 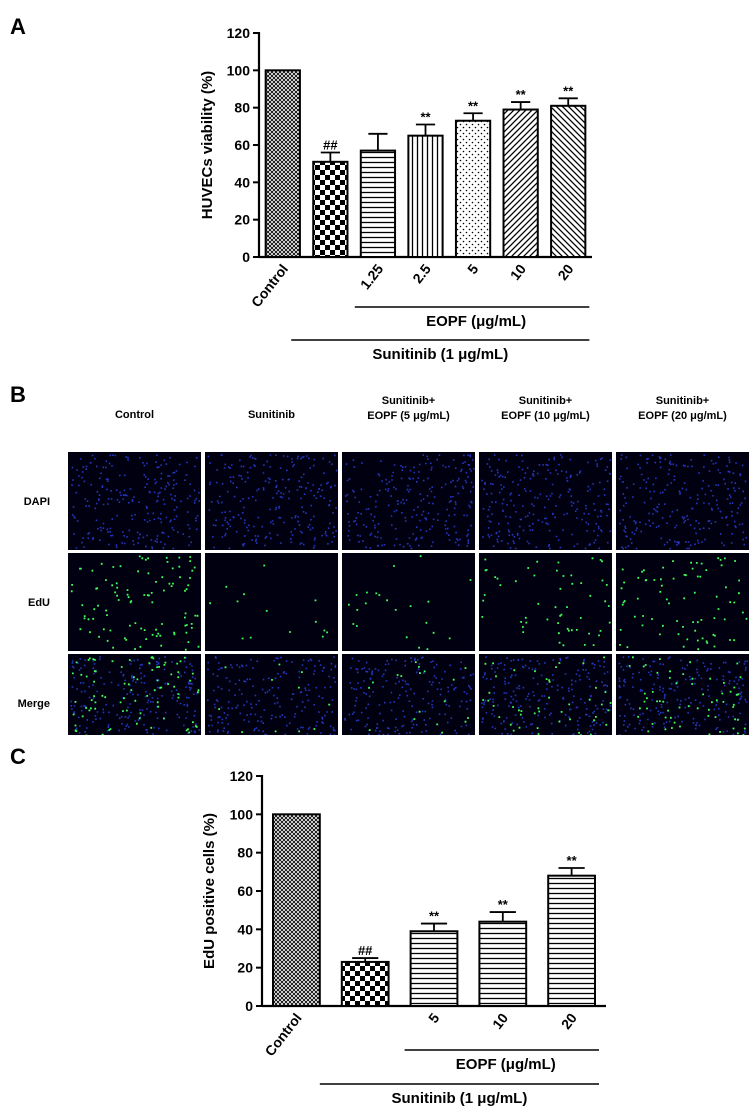 What do you see at coordinates (421, 273) in the screenshot?
I see `x-tick-label: 2.5` at bounding box center [421, 273].